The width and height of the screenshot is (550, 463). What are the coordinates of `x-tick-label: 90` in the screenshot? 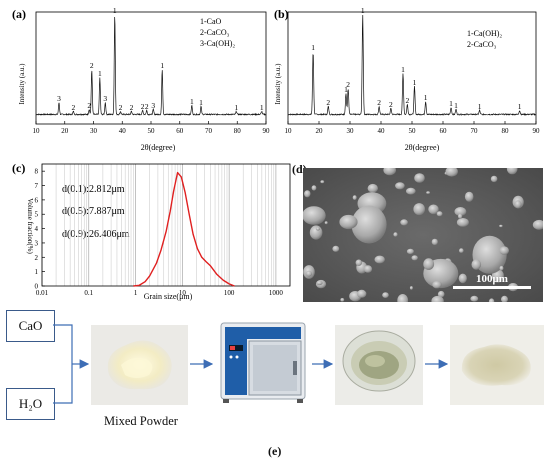 It's located at (267, 131).